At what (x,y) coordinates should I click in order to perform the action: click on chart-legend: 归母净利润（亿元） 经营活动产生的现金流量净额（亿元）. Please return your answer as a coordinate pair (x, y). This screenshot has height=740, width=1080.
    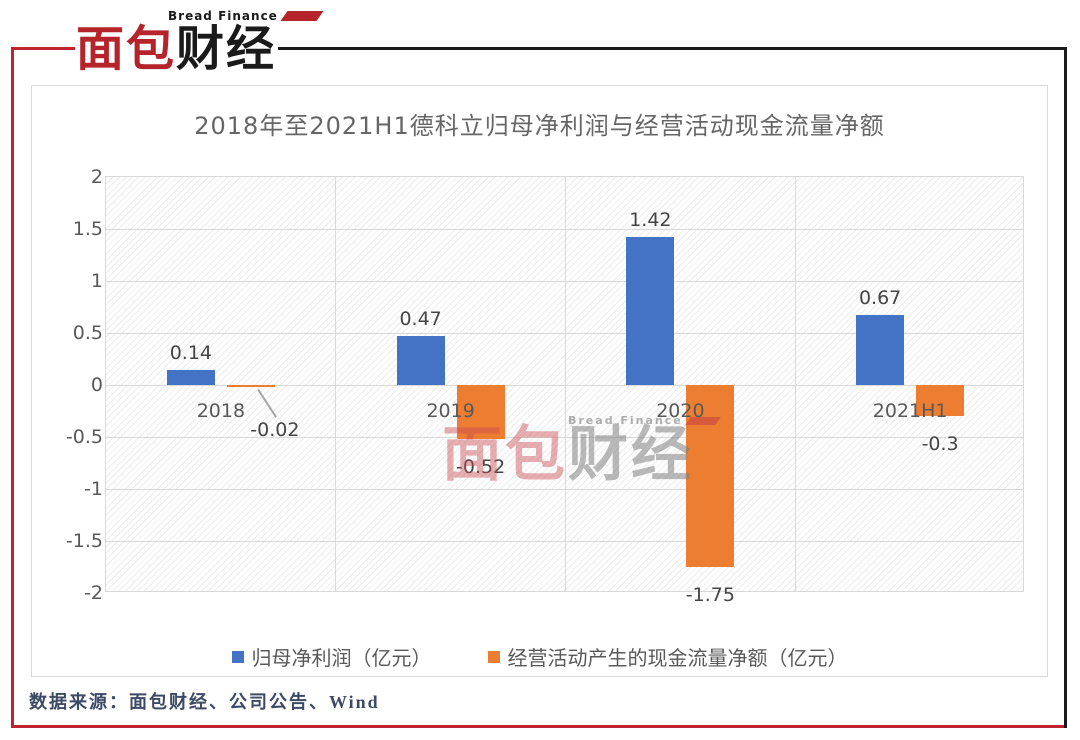
    Looking at the image, I should click on (539, 656).